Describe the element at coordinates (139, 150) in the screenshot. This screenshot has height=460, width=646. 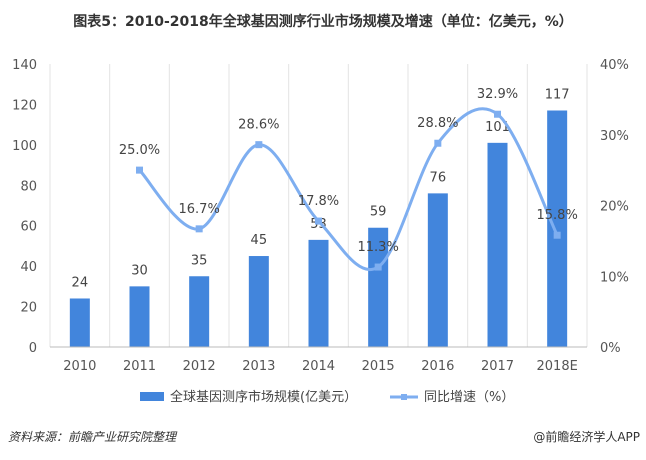
I see `growth-label: 25.0%` at that location.